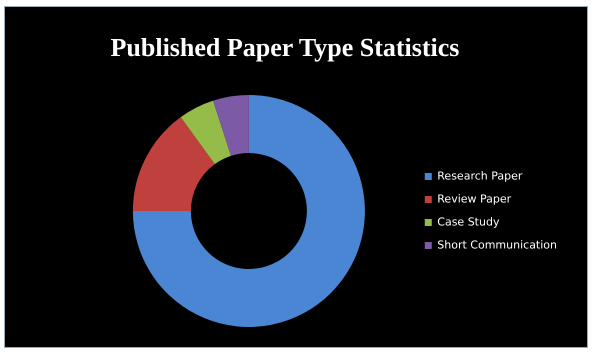 This screenshot has height=354, width=592. Describe the element at coordinates (480, 175) in the screenshot. I see `legend-label: Research Paper` at that location.